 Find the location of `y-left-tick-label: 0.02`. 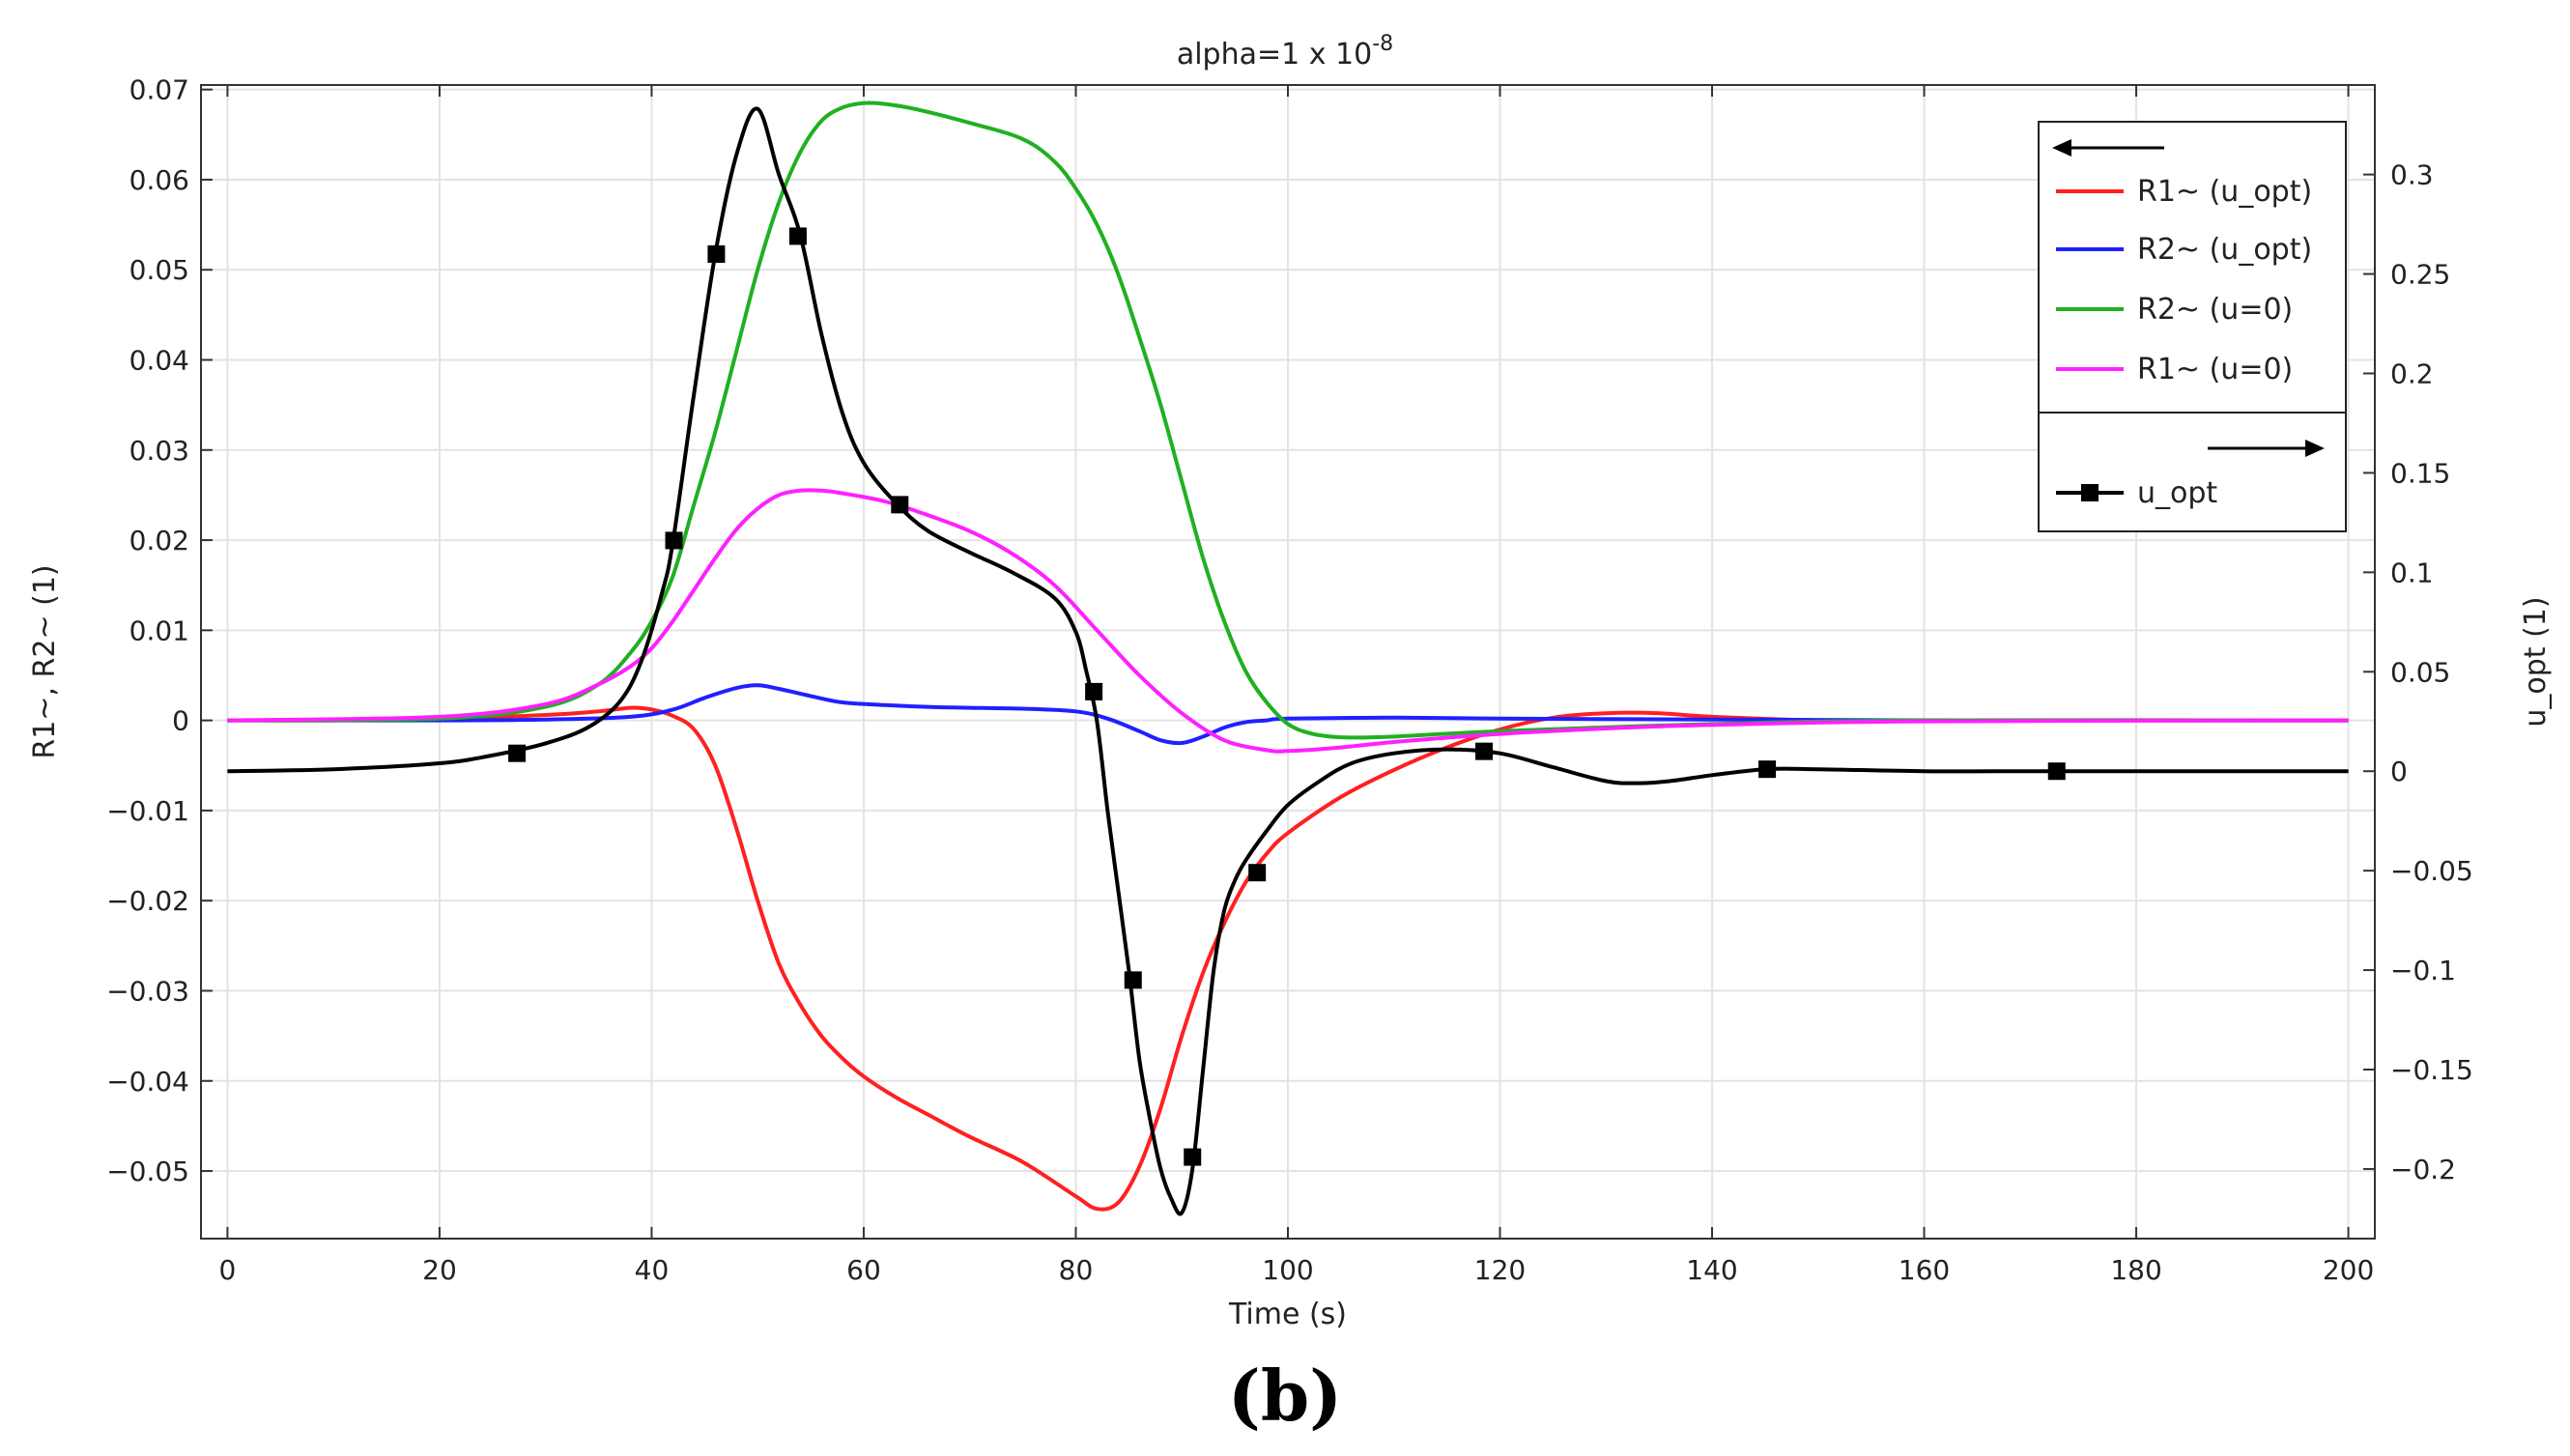

y-left-tick-label: 0.02 is located at coordinates (159, 541).